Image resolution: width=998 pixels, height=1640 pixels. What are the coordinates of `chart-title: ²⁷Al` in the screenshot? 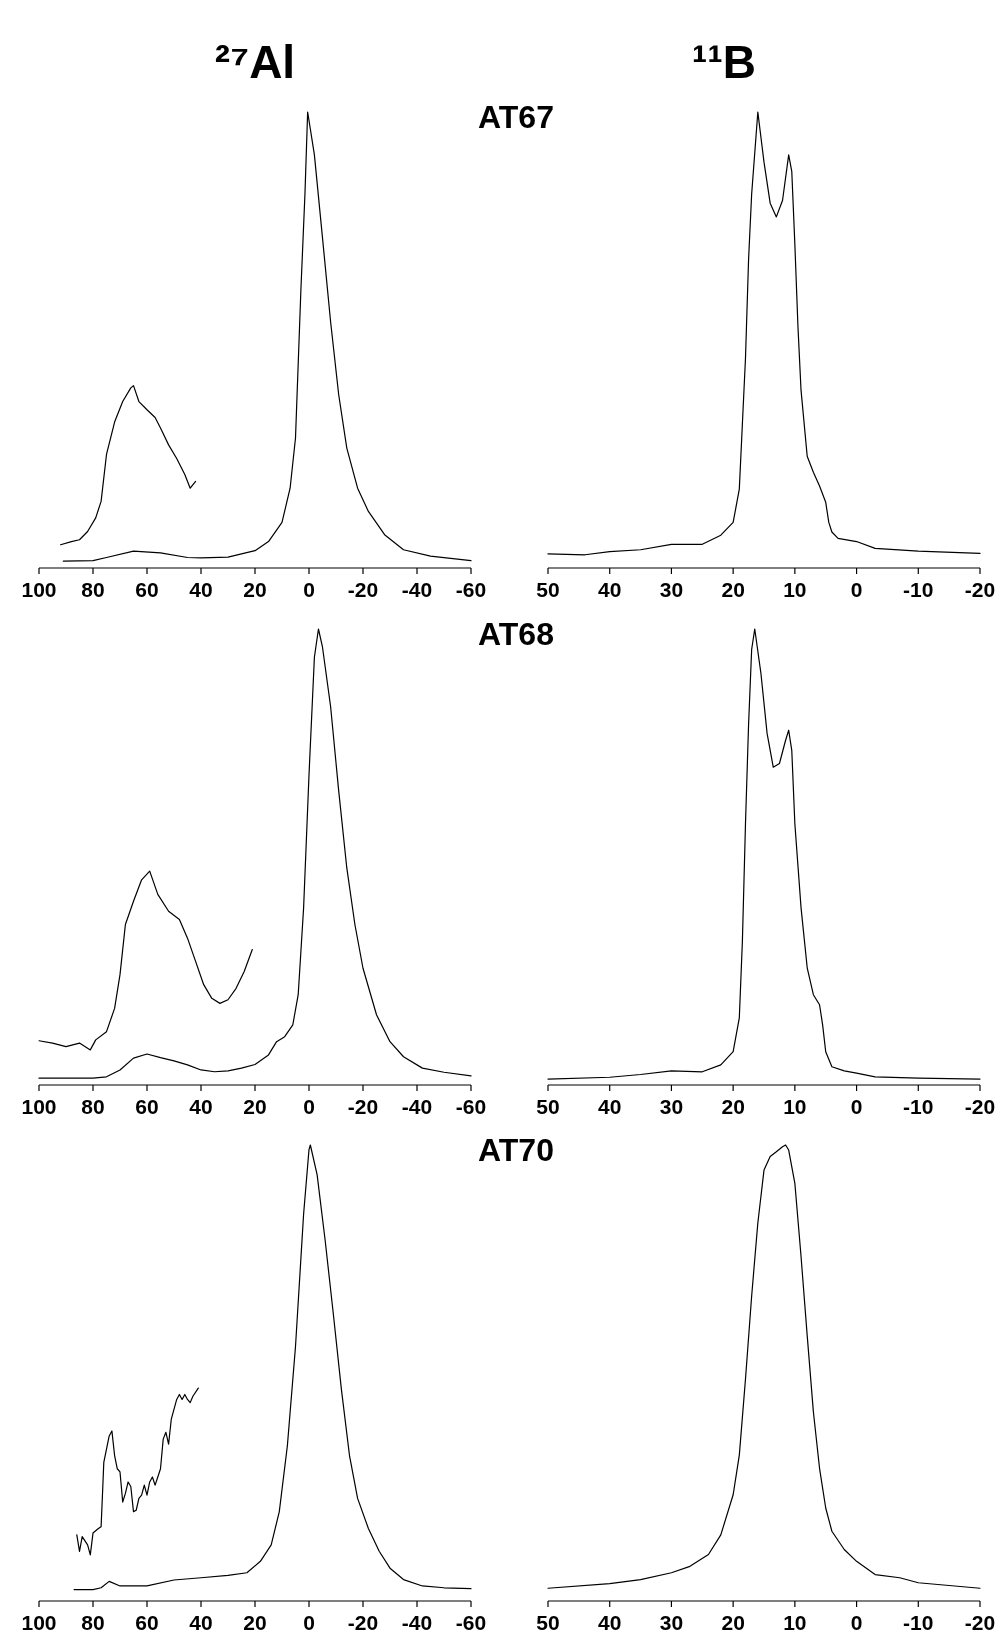 It's located at (255, 62).